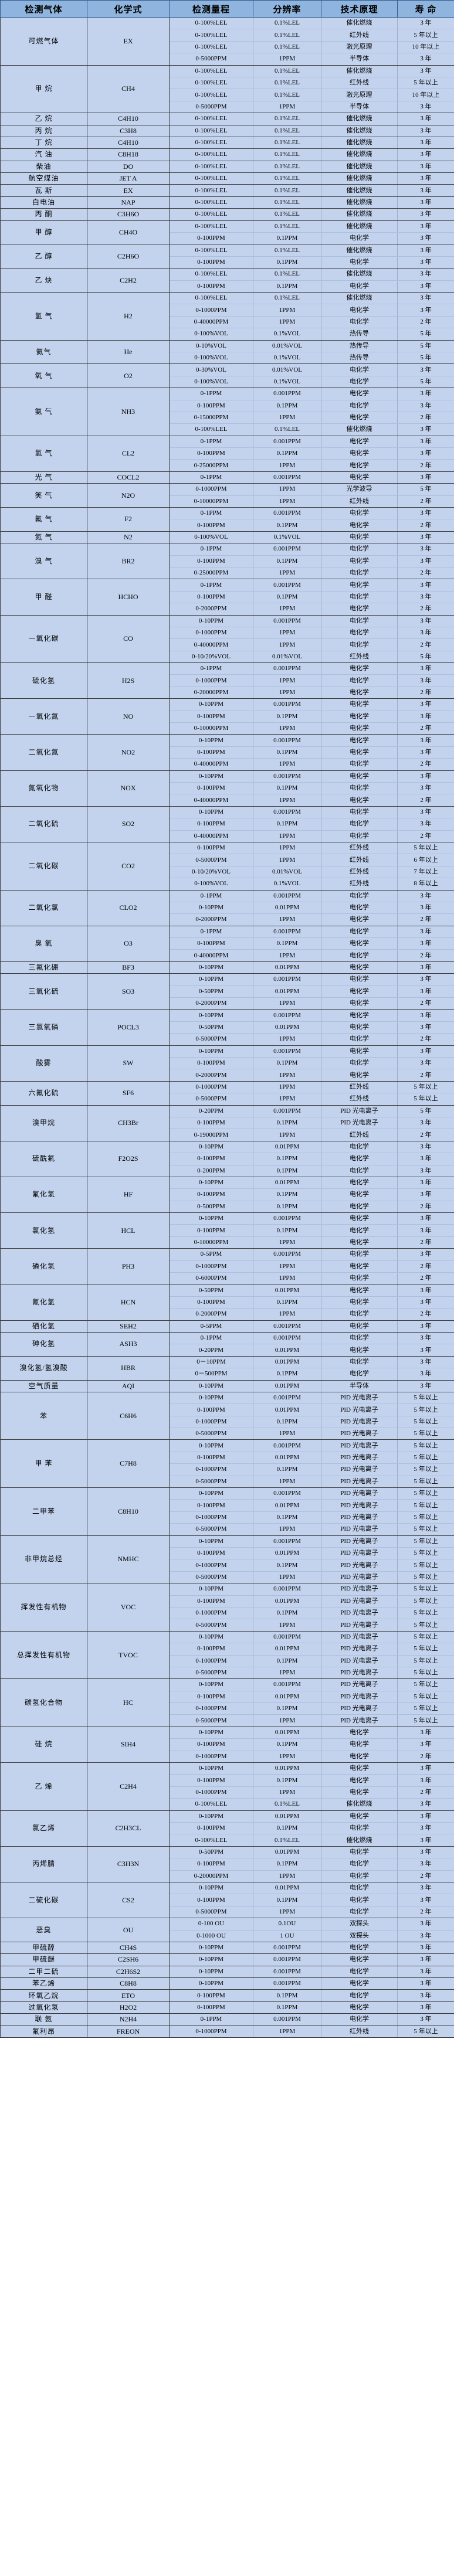 This screenshot has height=2576, width=454. What do you see at coordinates (211, 1111) in the screenshot?
I see `detection-range-cell: 0-20PPM` at bounding box center [211, 1111].